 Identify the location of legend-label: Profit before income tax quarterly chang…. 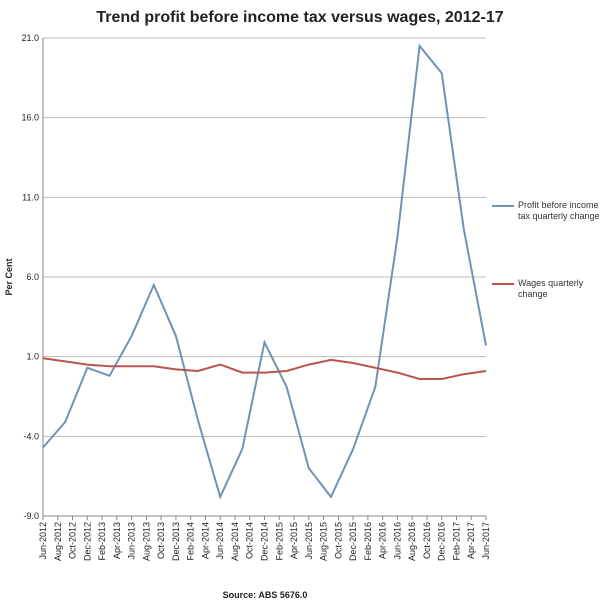
(559, 210).